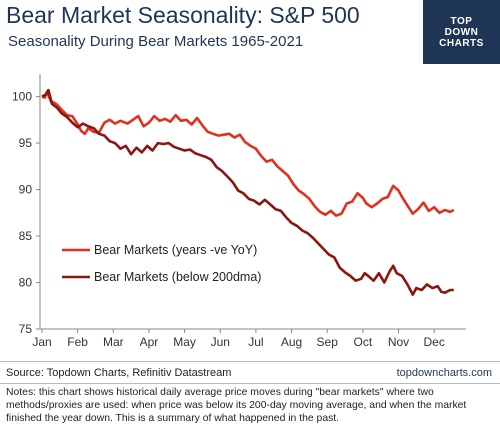 The width and height of the screenshot is (500, 429). I want to click on x-tick-label: Jul, so click(255, 342).